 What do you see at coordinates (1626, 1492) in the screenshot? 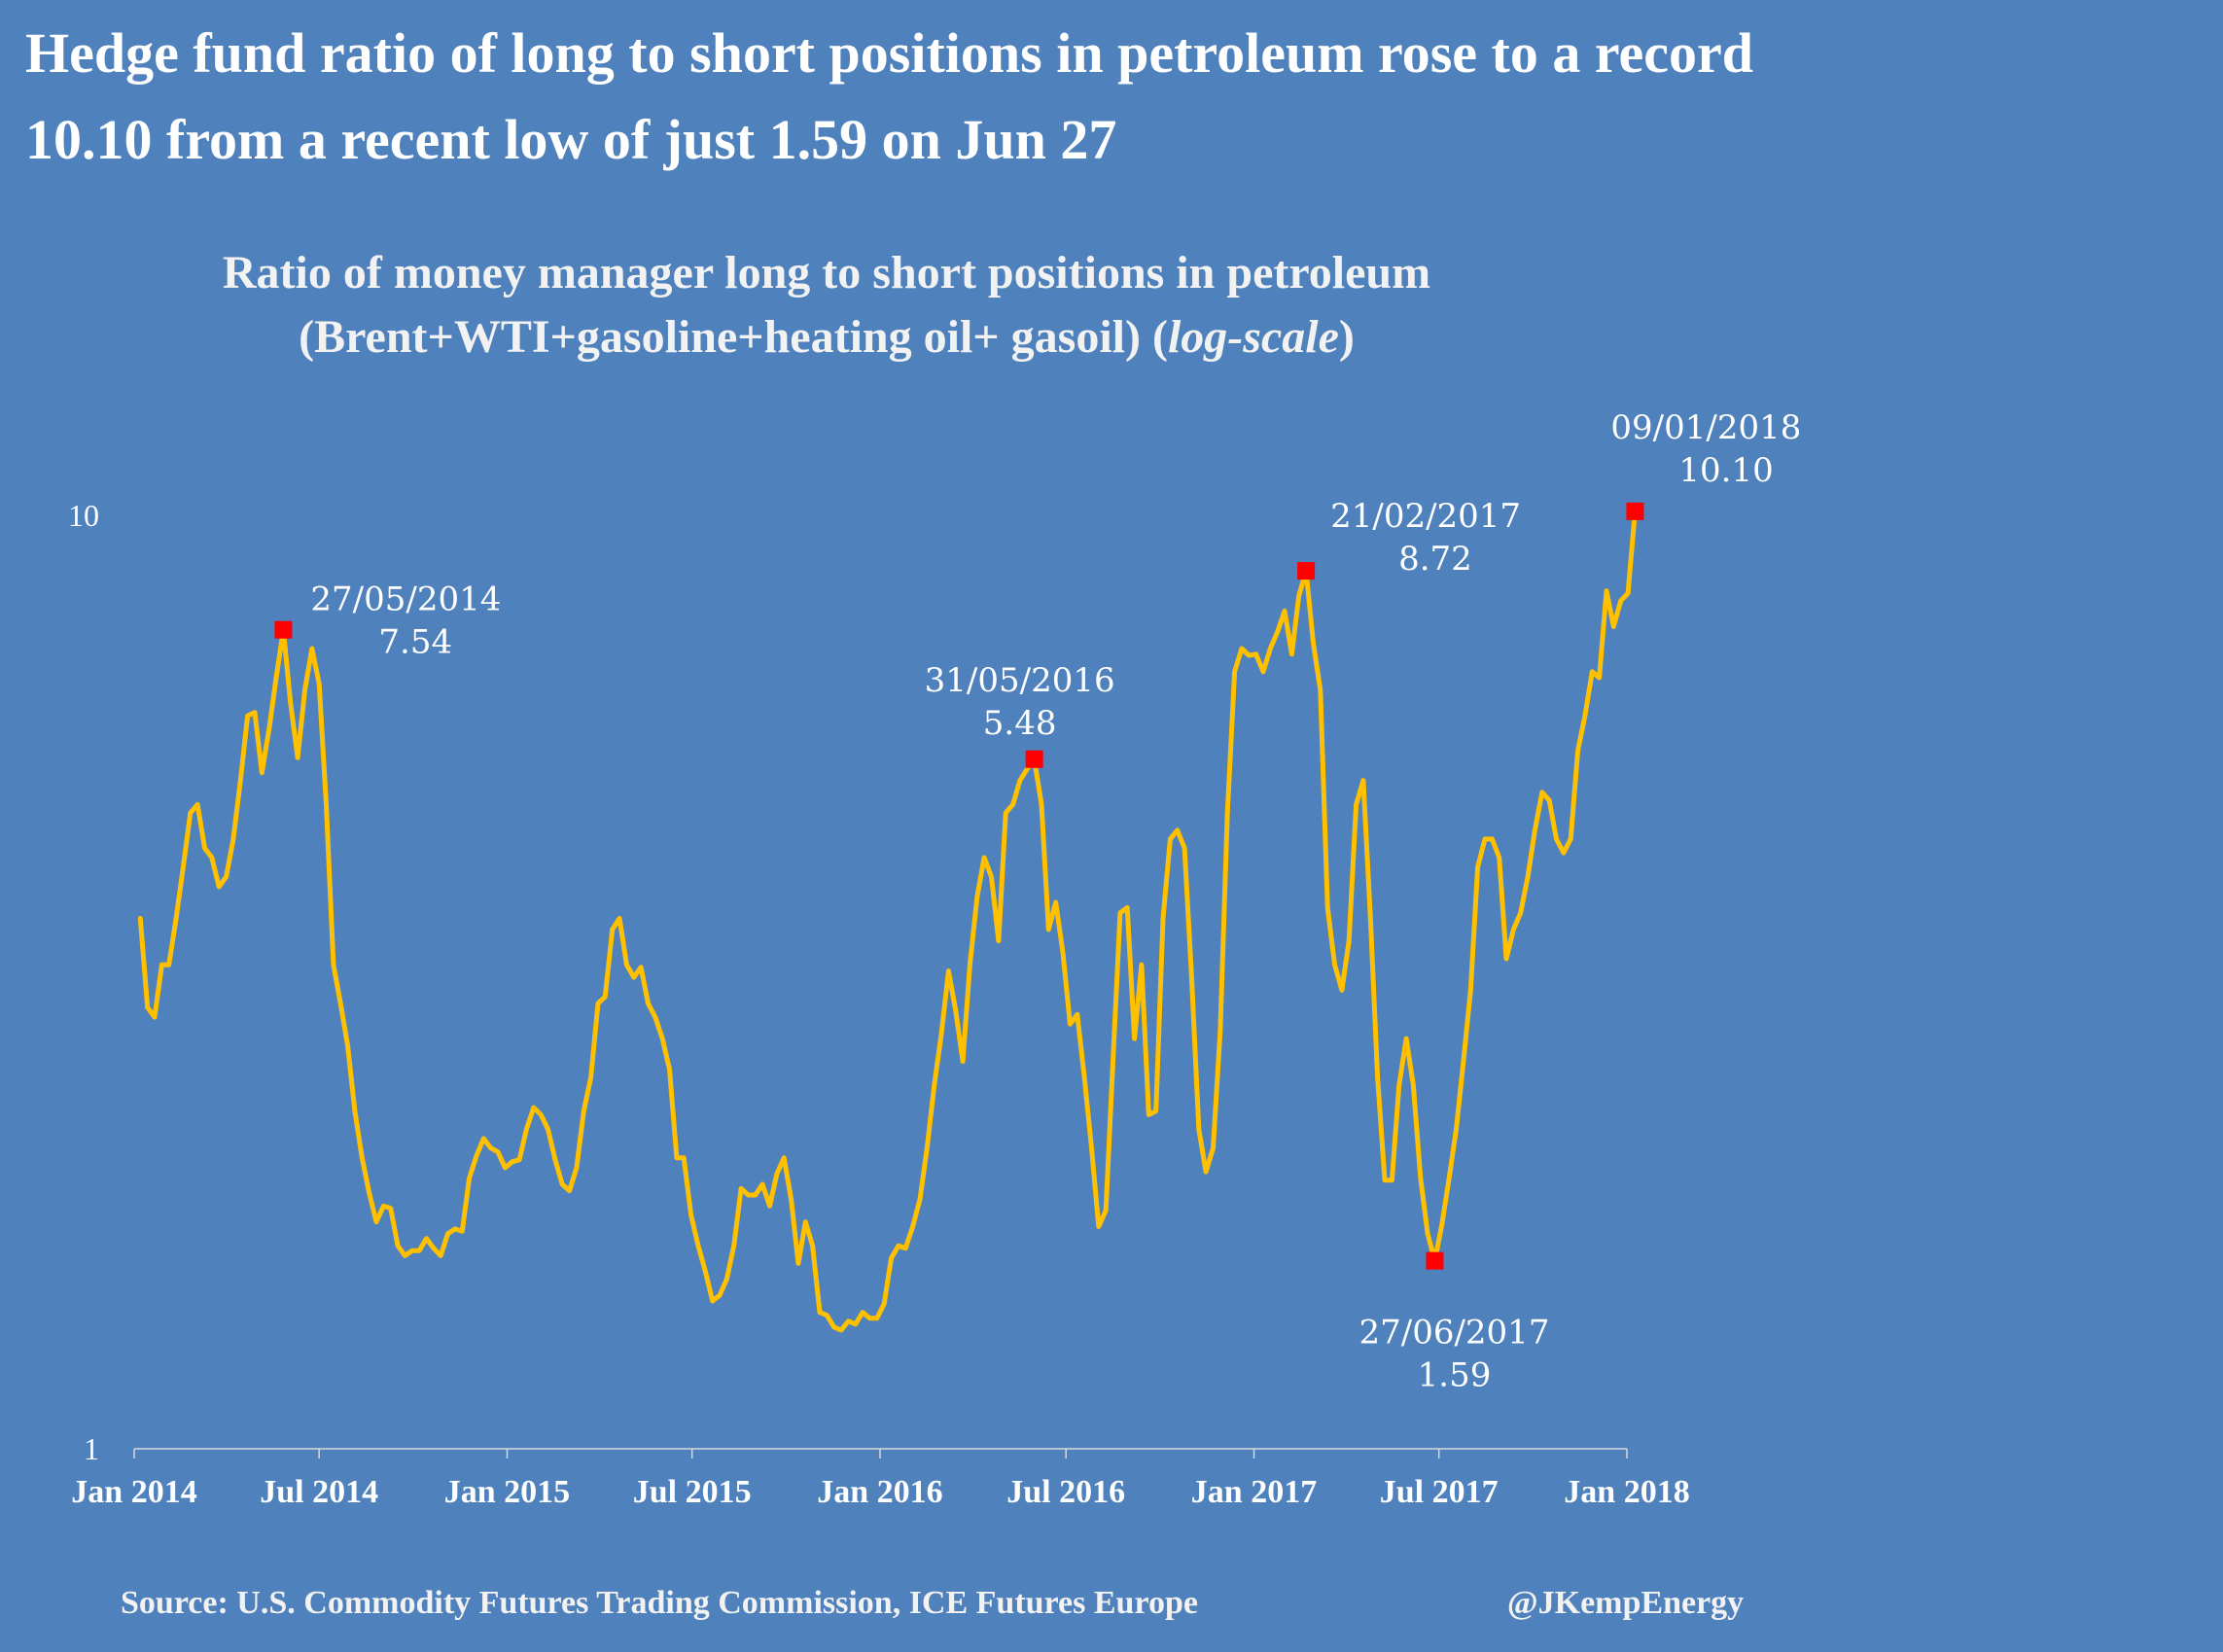
I see `x-tick-label: Jan 2018` at bounding box center [1626, 1492].